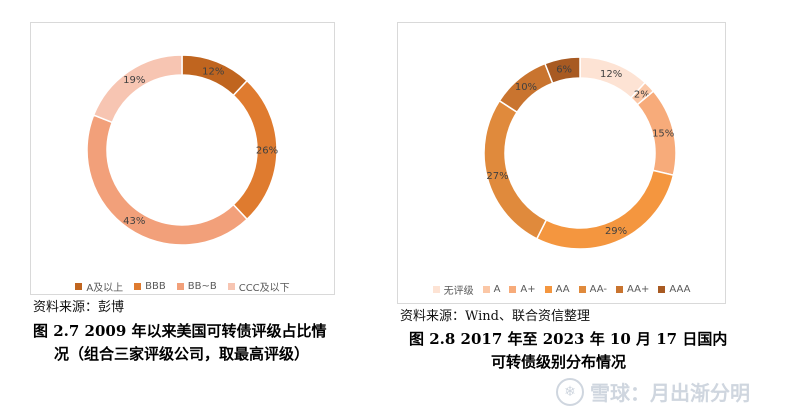  What do you see at coordinates (264, 288) in the screenshot?
I see `legend-label: CCC及以下` at bounding box center [264, 288].